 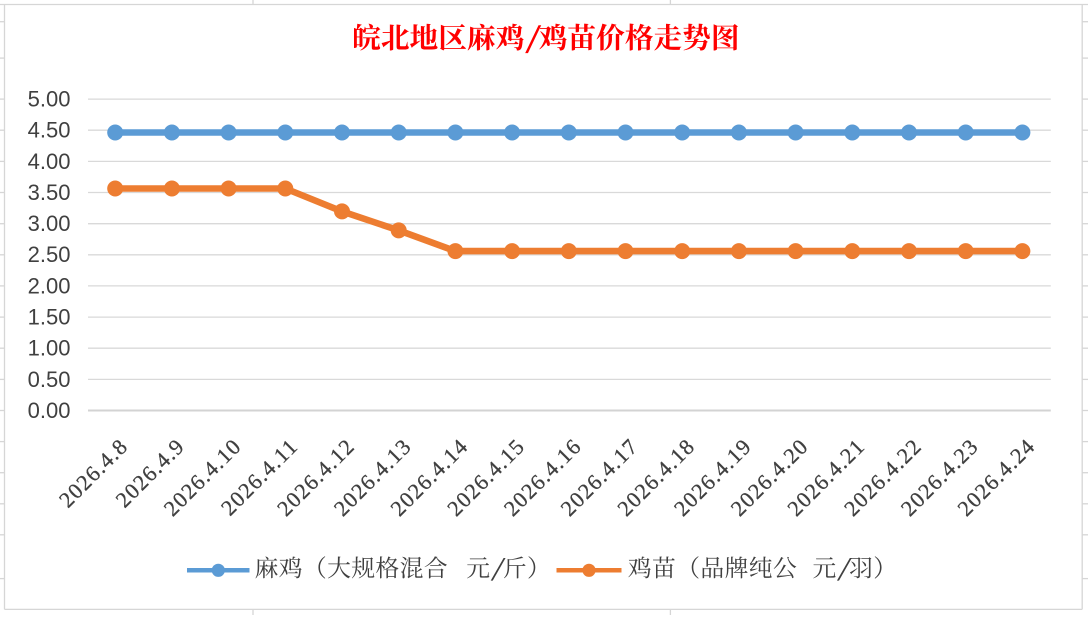 What do you see at coordinates (49, 161) in the screenshot?
I see `svg-text: 4.00` at bounding box center [49, 161].